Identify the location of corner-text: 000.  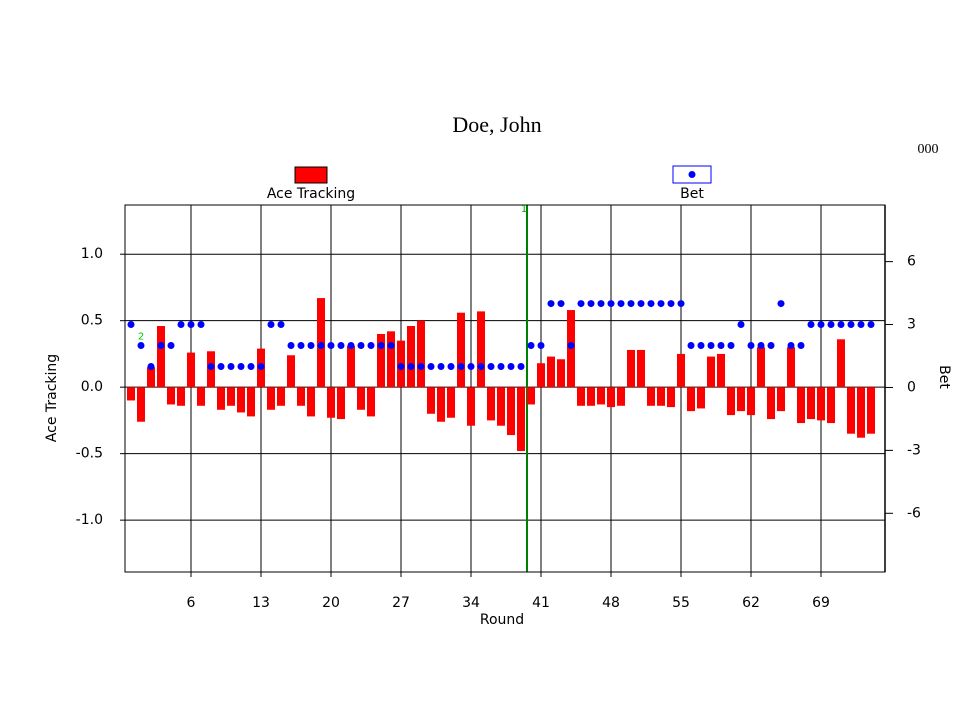
(928, 149).